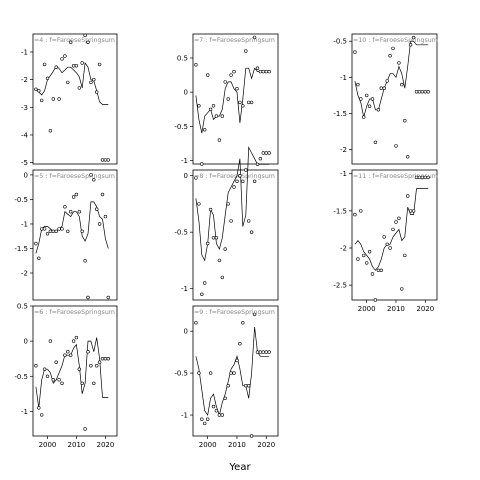  Describe the element at coordinates (232, 100) in the screenshot. I see `trend-line` at that location.